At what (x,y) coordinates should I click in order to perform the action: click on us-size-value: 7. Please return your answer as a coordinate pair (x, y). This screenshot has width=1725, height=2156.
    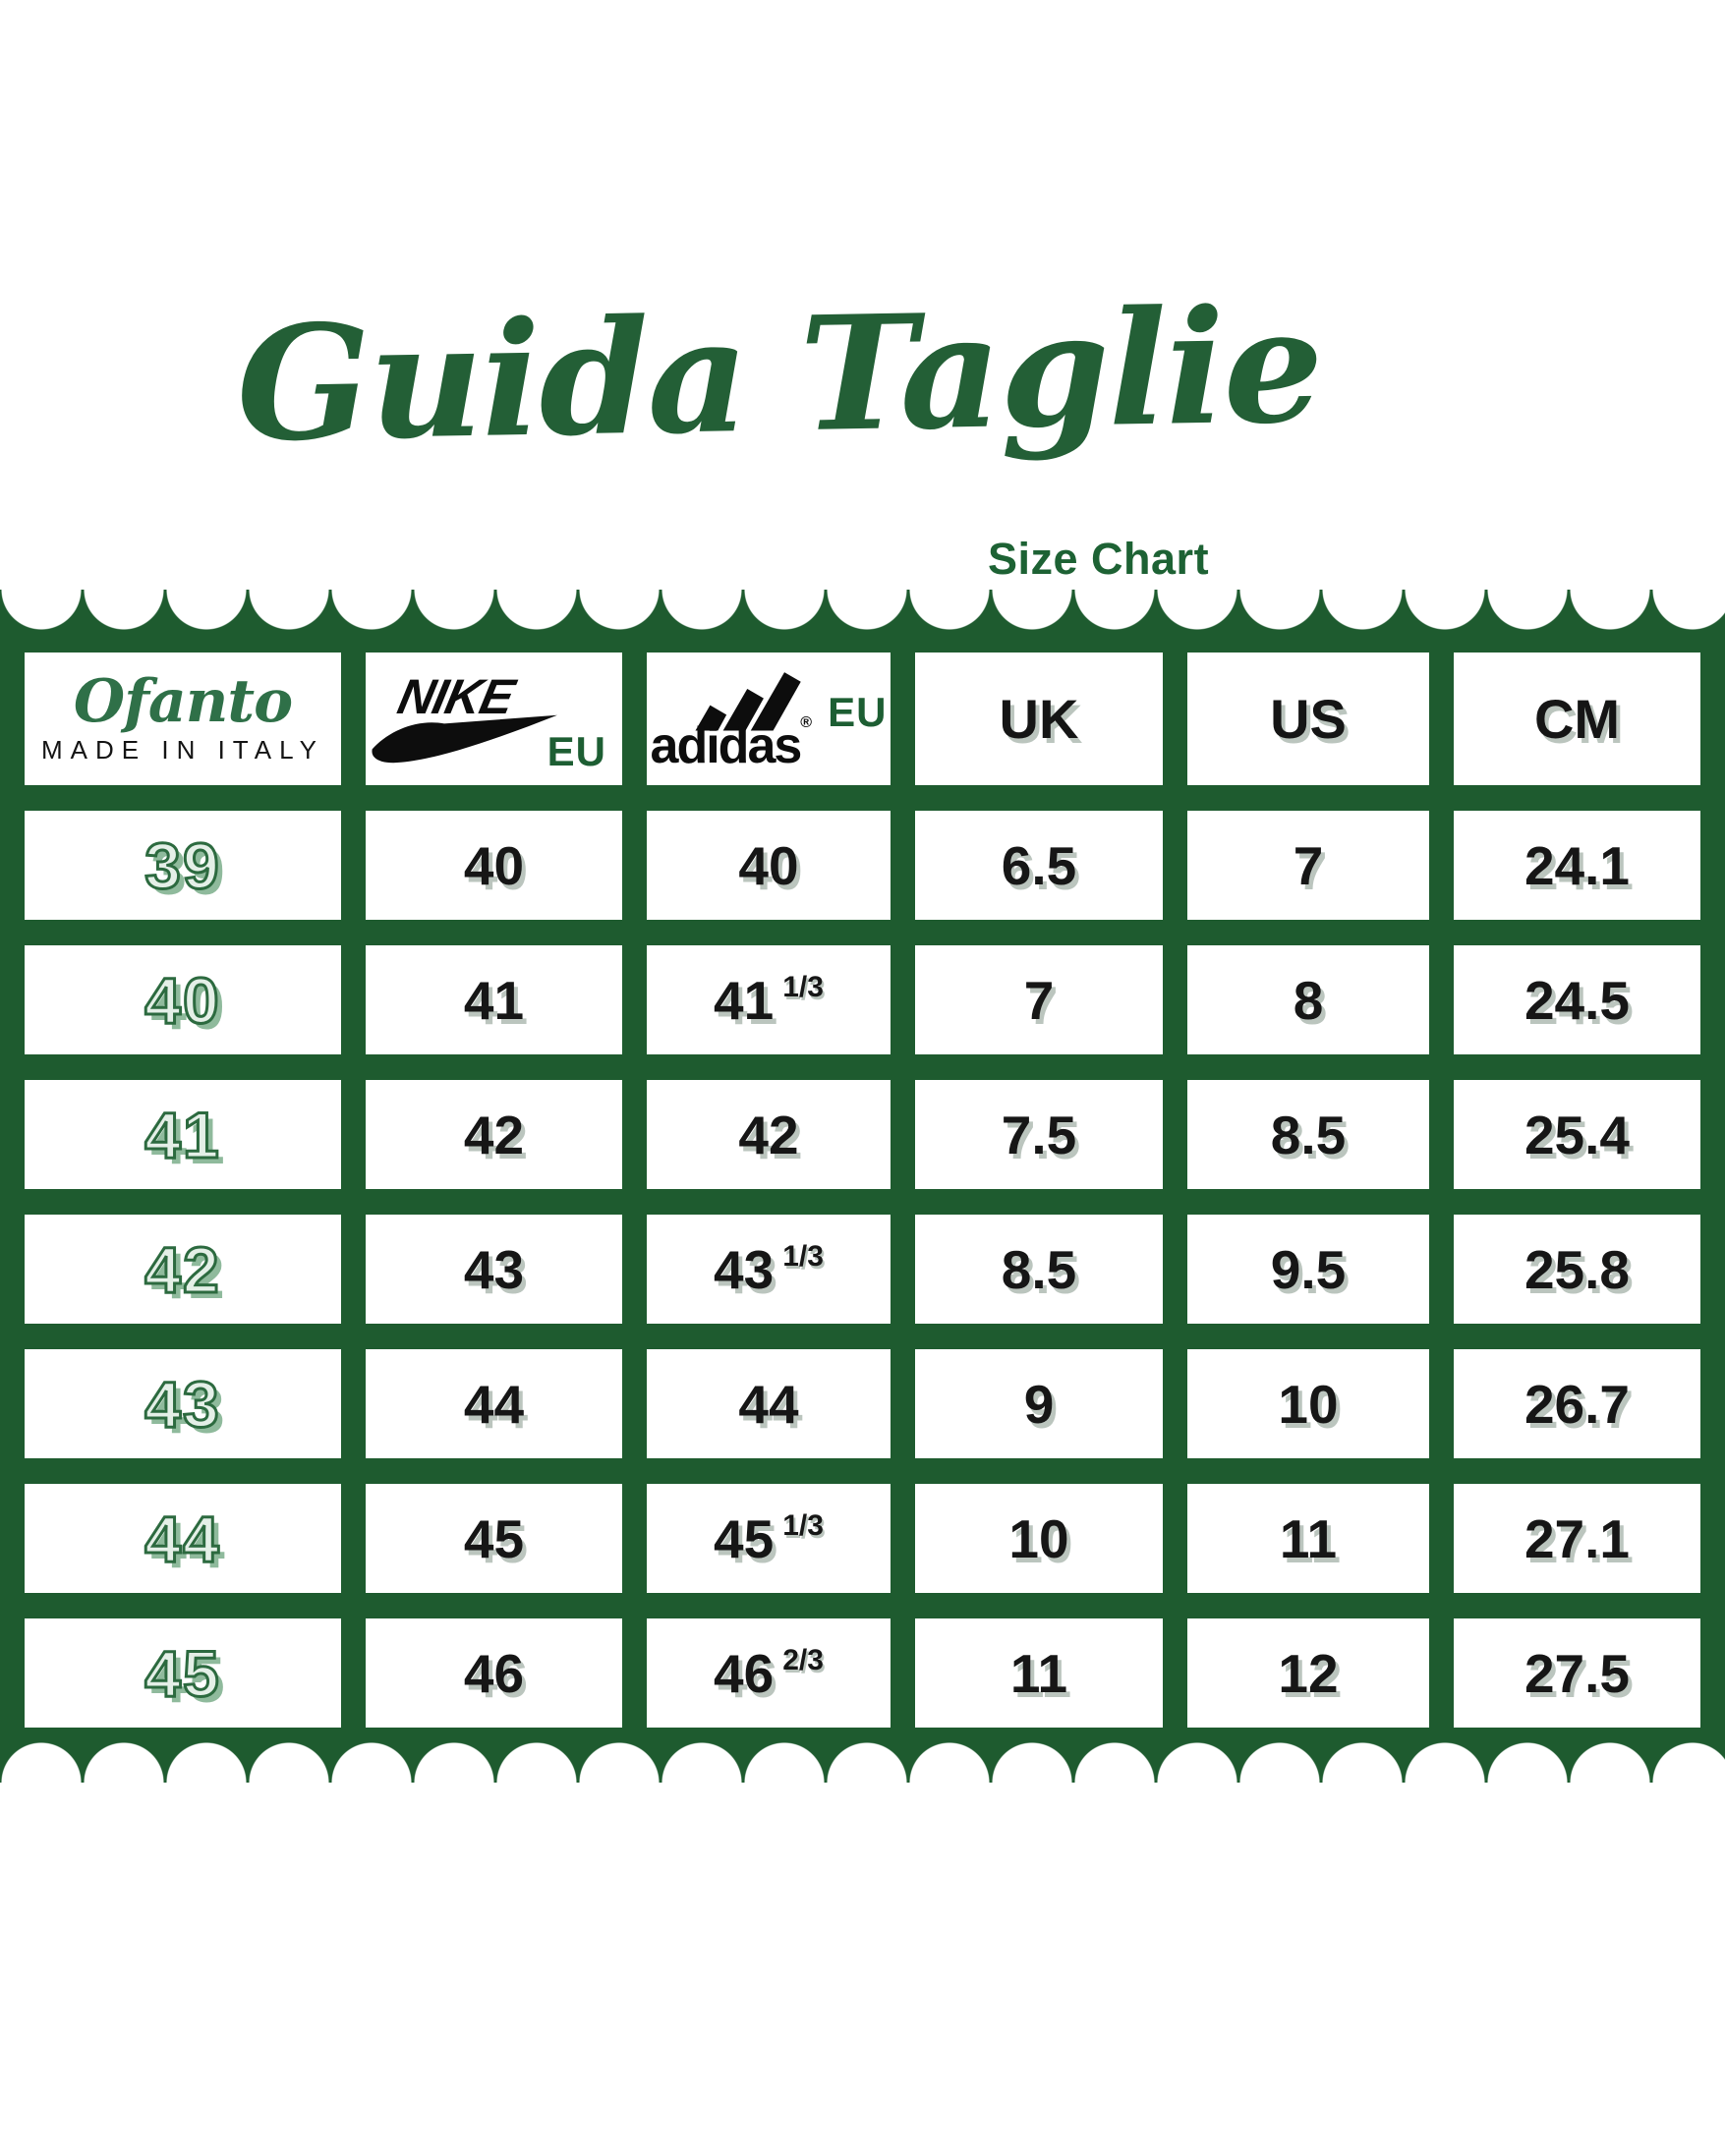
    Looking at the image, I should click on (1308, 865).